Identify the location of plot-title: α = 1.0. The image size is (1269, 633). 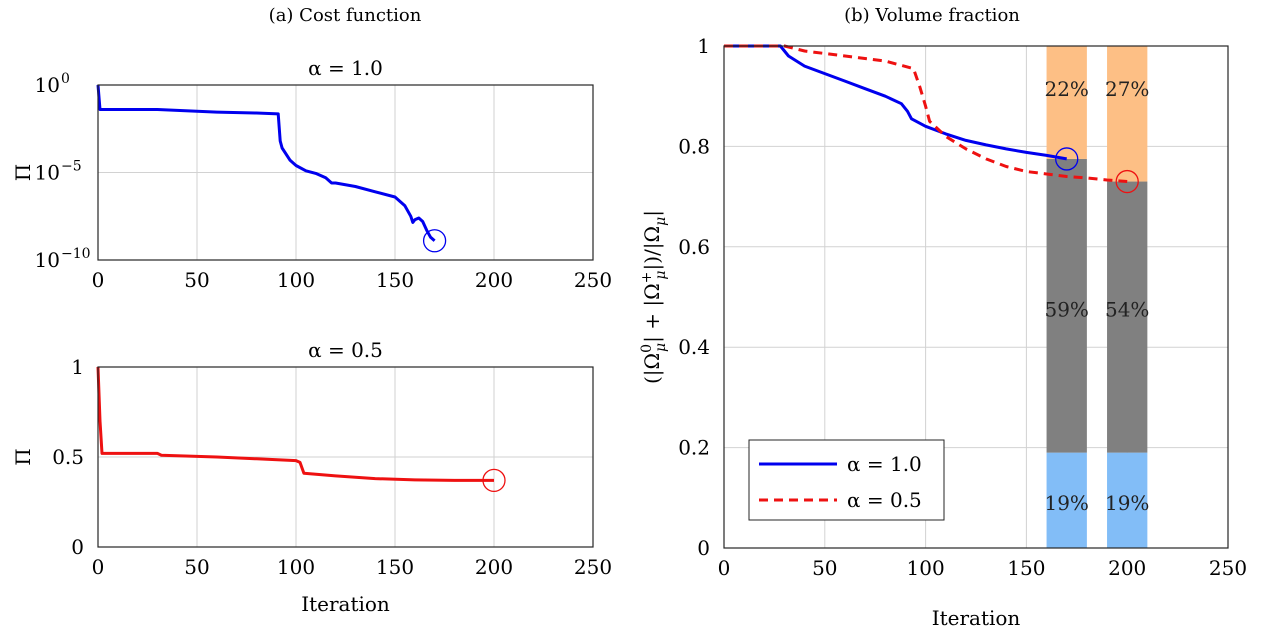
(345, 68).